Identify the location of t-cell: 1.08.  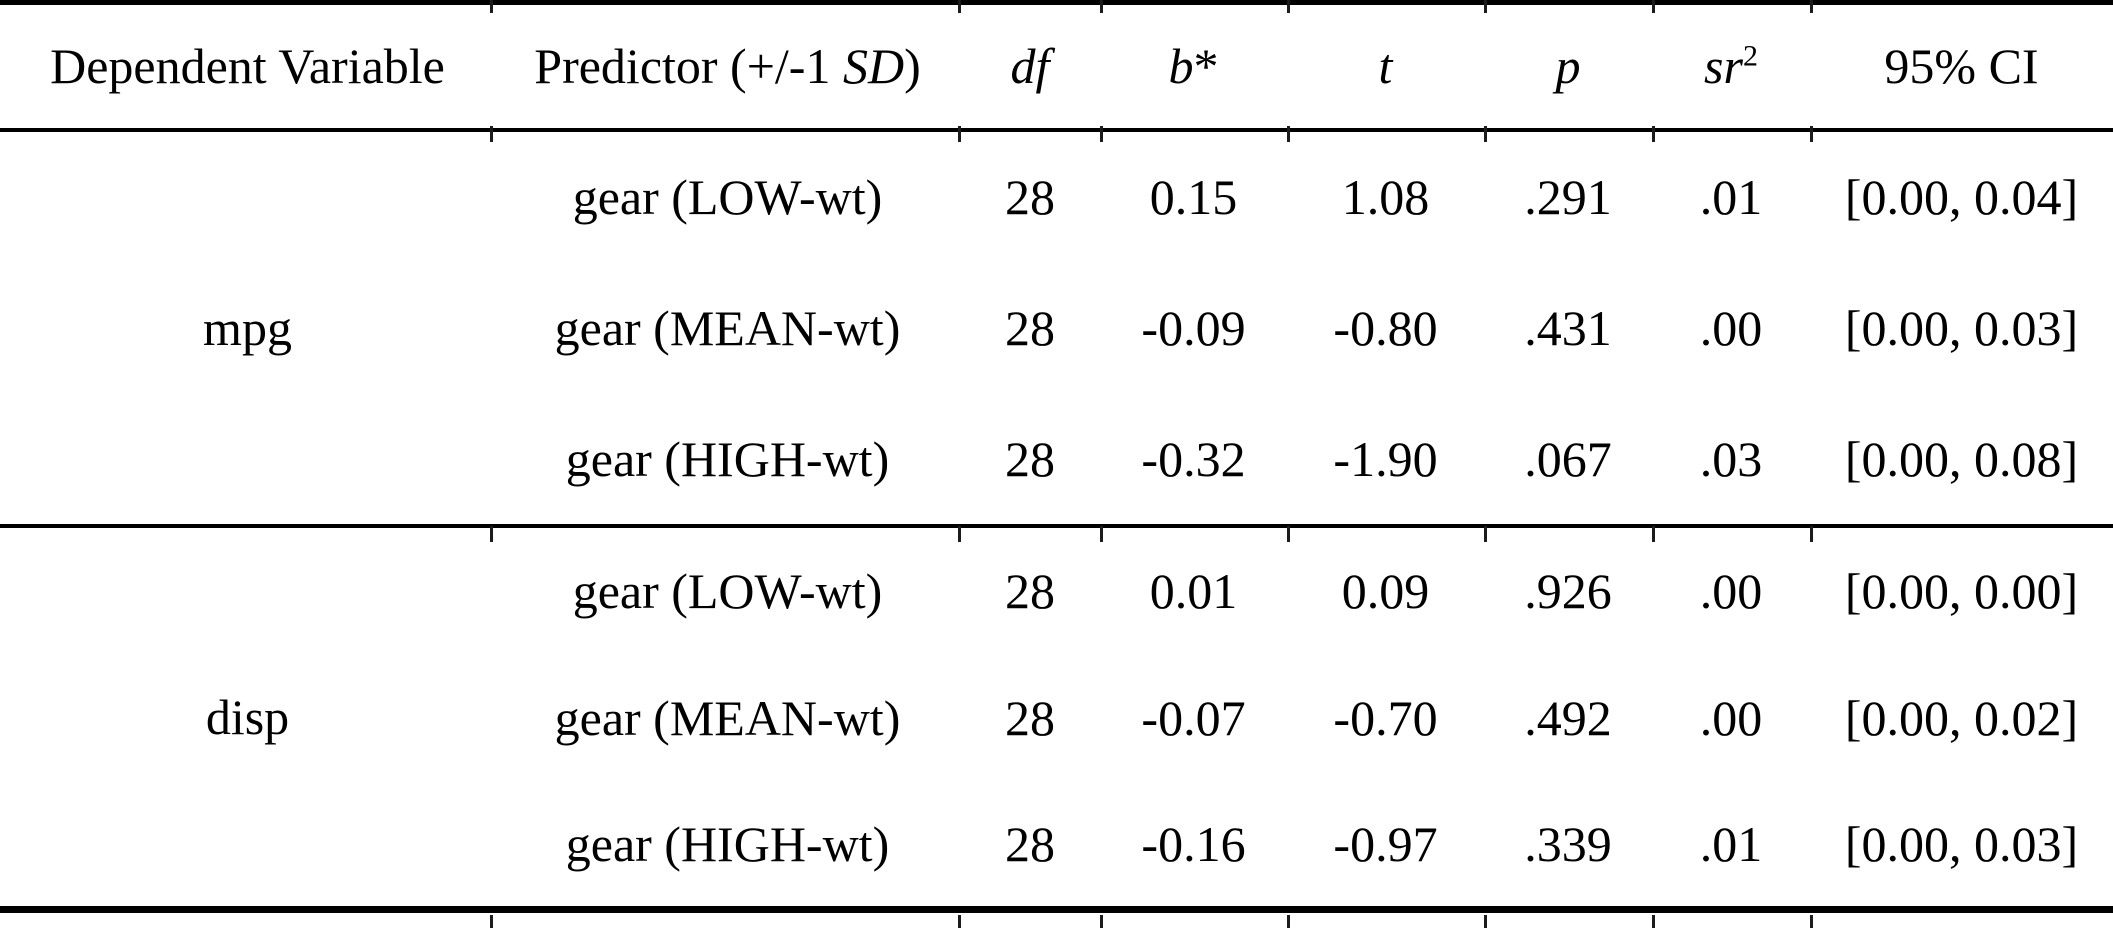
(1385, 196).